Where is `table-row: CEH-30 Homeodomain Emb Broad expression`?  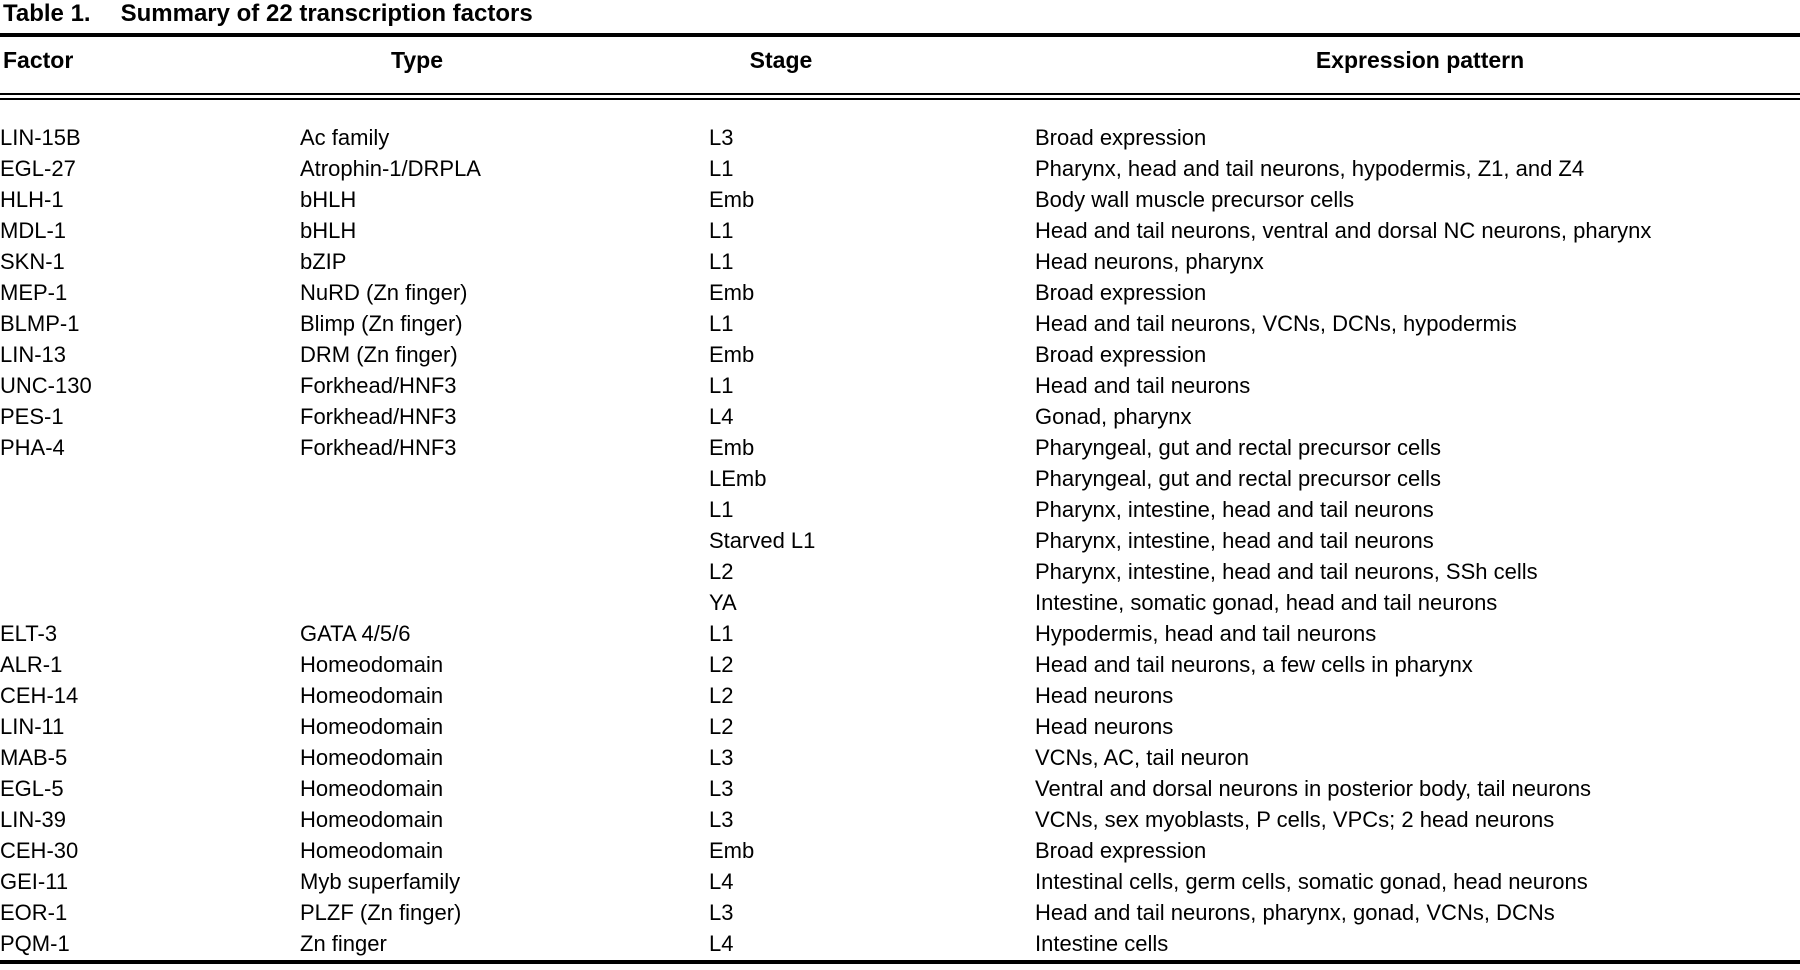
table-row: CEH-30 Homeodomain Emb Broad expression is located at coordinates (900, 850).